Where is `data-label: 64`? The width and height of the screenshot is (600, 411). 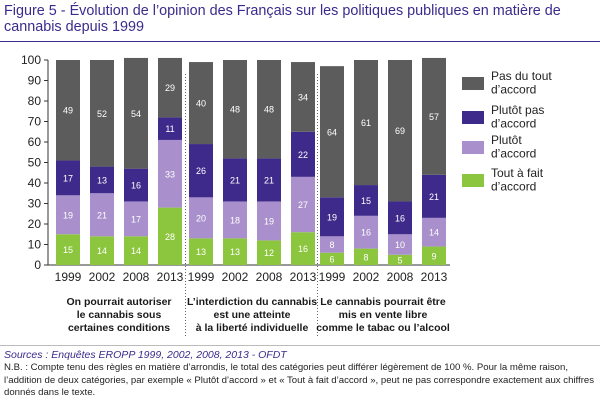 data-label: 64 is located at coordinates (332, 132).